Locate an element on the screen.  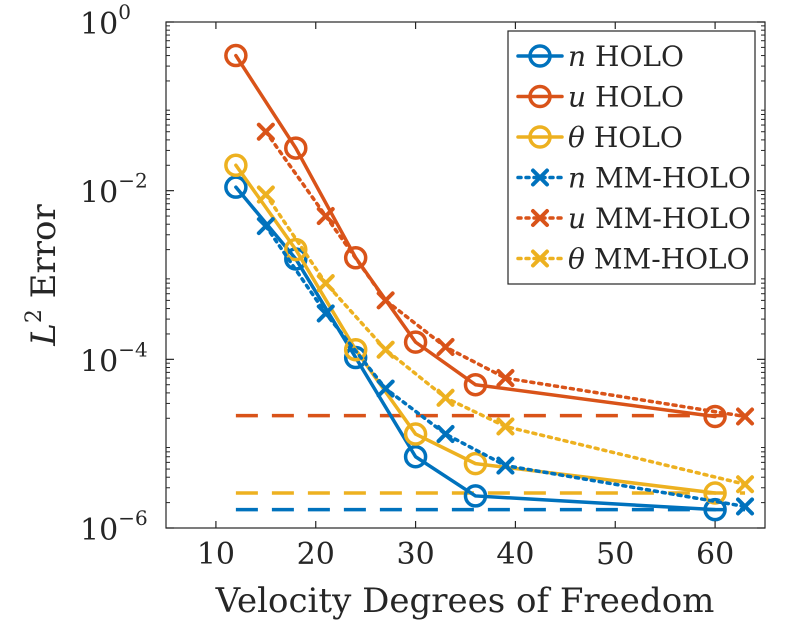
data-point-5-2-stroke-b is located at coordinates (385, 349).